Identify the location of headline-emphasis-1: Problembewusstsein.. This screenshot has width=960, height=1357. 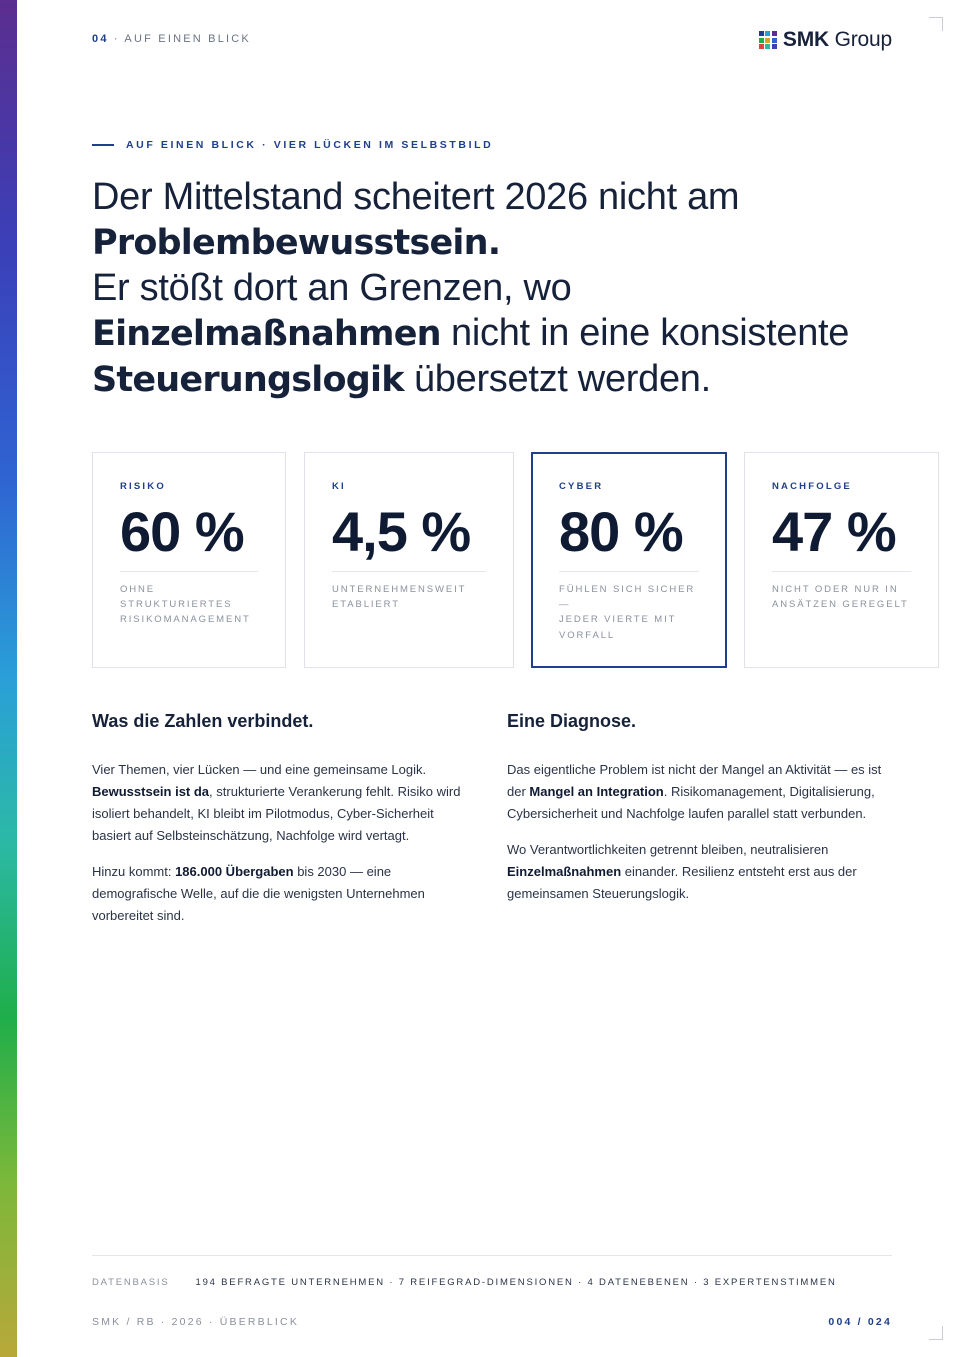
(296, 243).